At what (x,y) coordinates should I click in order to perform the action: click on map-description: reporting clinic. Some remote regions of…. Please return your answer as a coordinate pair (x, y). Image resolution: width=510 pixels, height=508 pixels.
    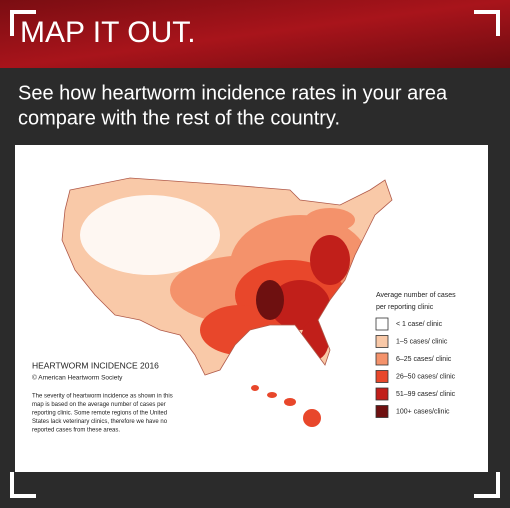
    Looking at the image, I should click on (99, 414).